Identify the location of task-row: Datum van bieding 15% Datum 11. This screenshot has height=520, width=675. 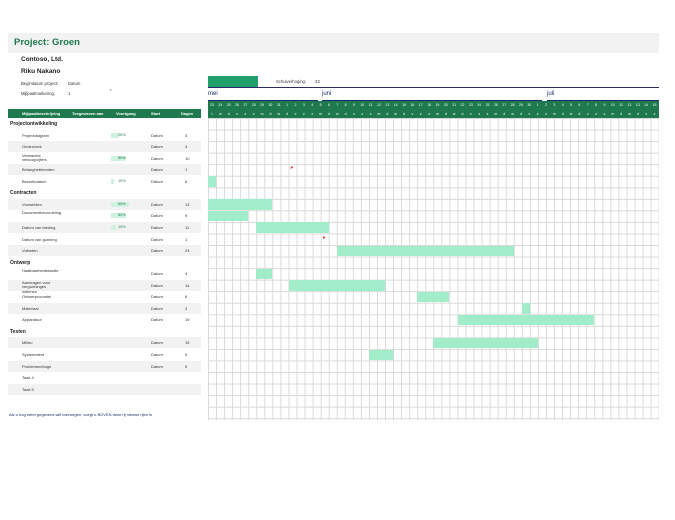
(104, 227).